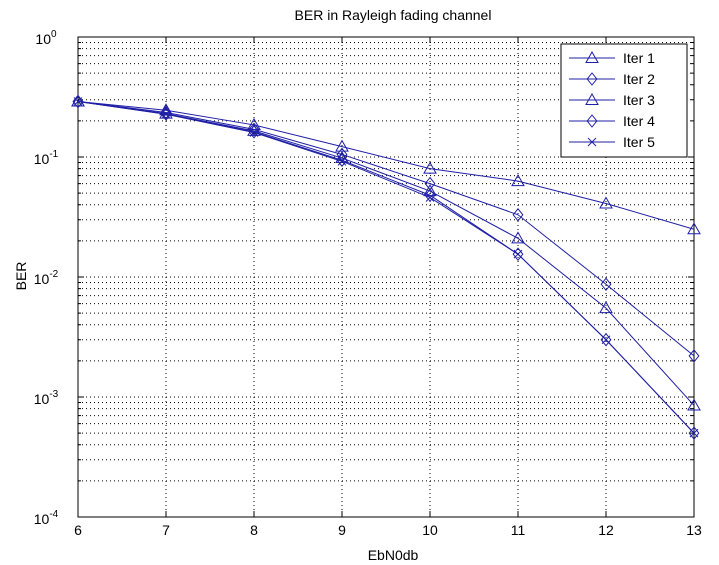  I want to click on x-tick-label: 6, so click(78, 530).